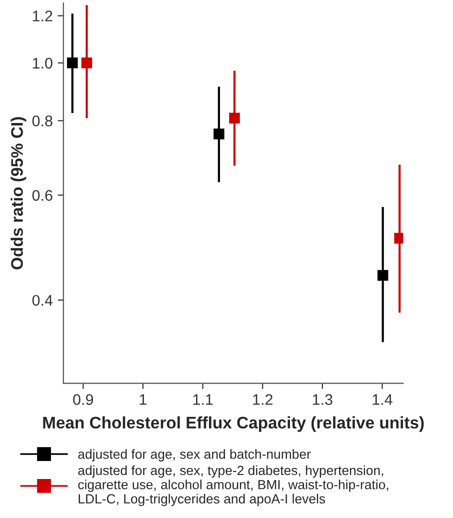  What do you see at coordinates (18, 193) in the screenshot?
I see `y-axis-title: Odds ratio (95% CI)` at bounding box center [18, 193].